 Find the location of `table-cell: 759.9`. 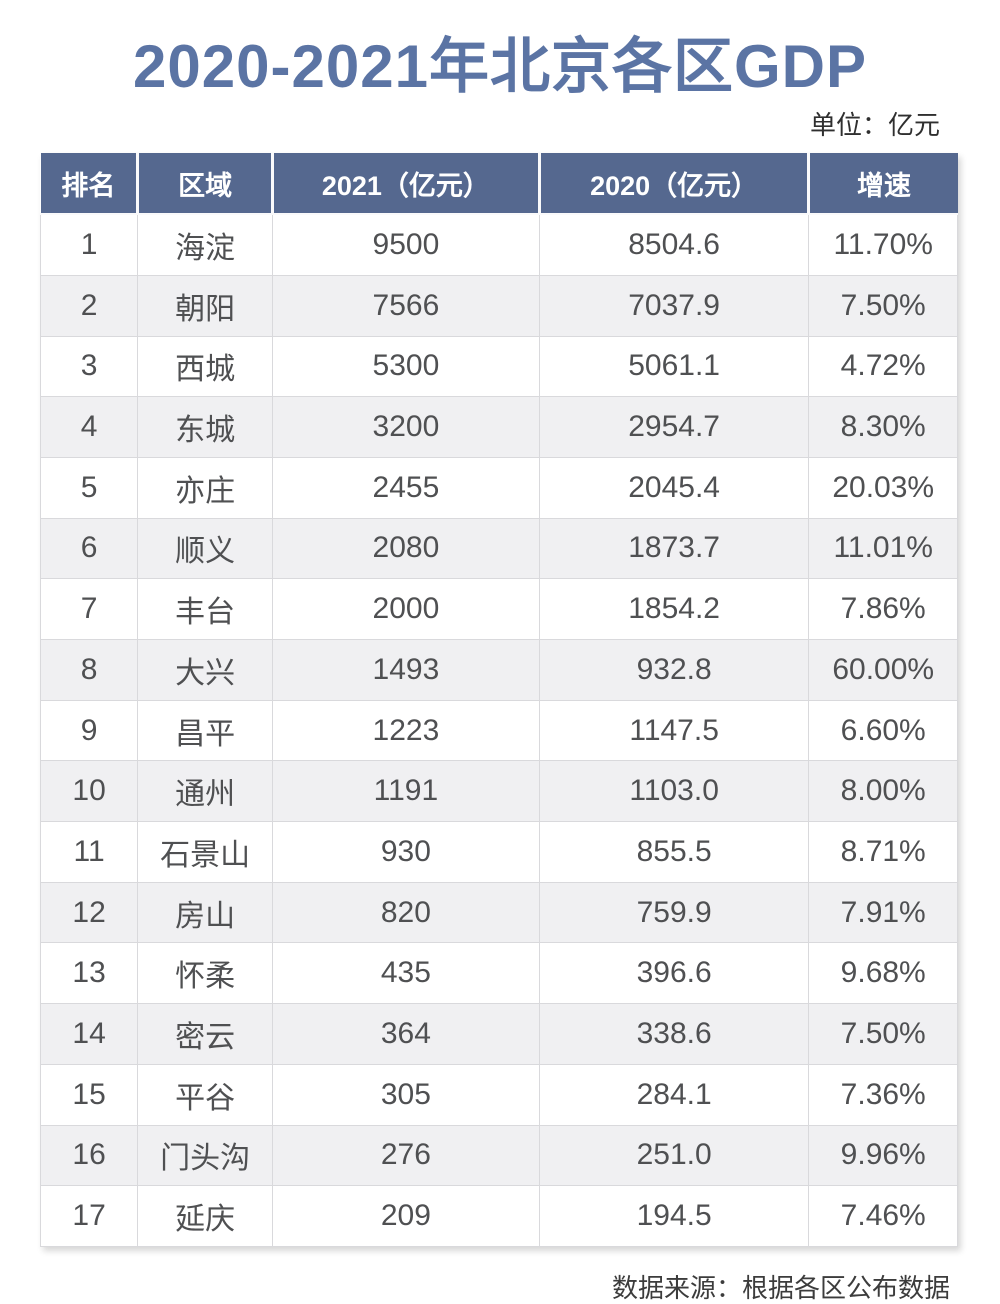

table-cell: 759.9 is located at coordinates (674, 912).